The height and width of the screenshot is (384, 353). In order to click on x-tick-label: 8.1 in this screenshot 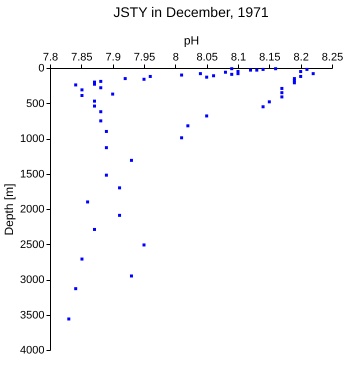, I will do `click(238, 58)`.